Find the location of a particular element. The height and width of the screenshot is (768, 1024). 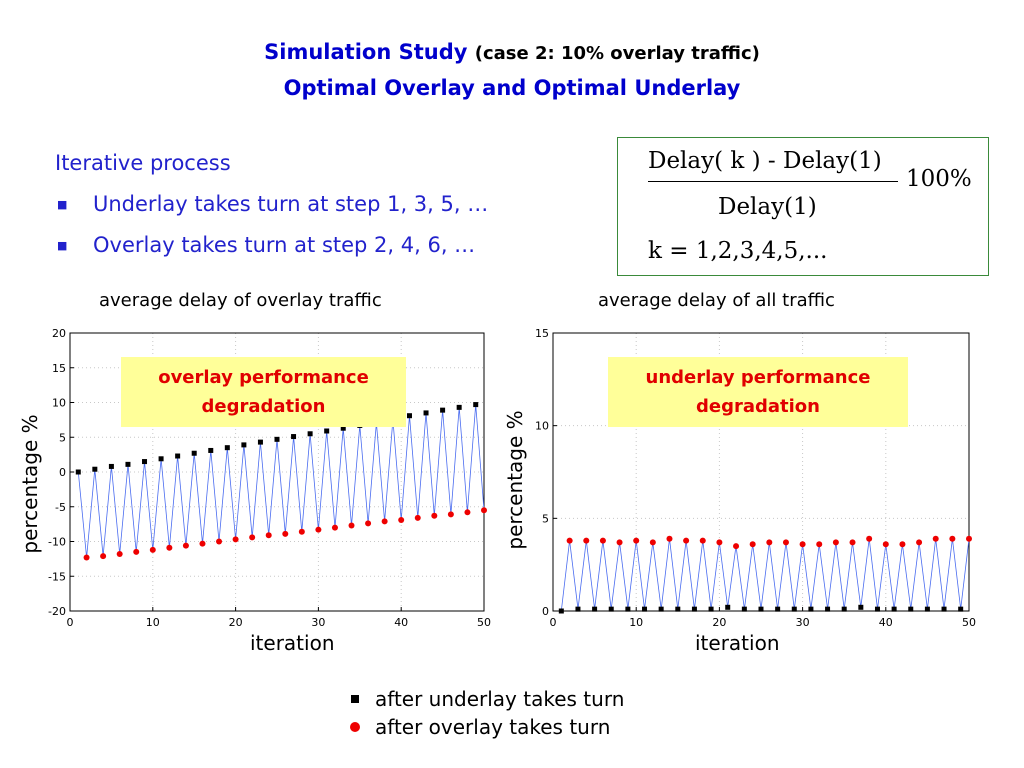

legend-item-overlay: after overlay takes turn is located at coordinates (486, 727).